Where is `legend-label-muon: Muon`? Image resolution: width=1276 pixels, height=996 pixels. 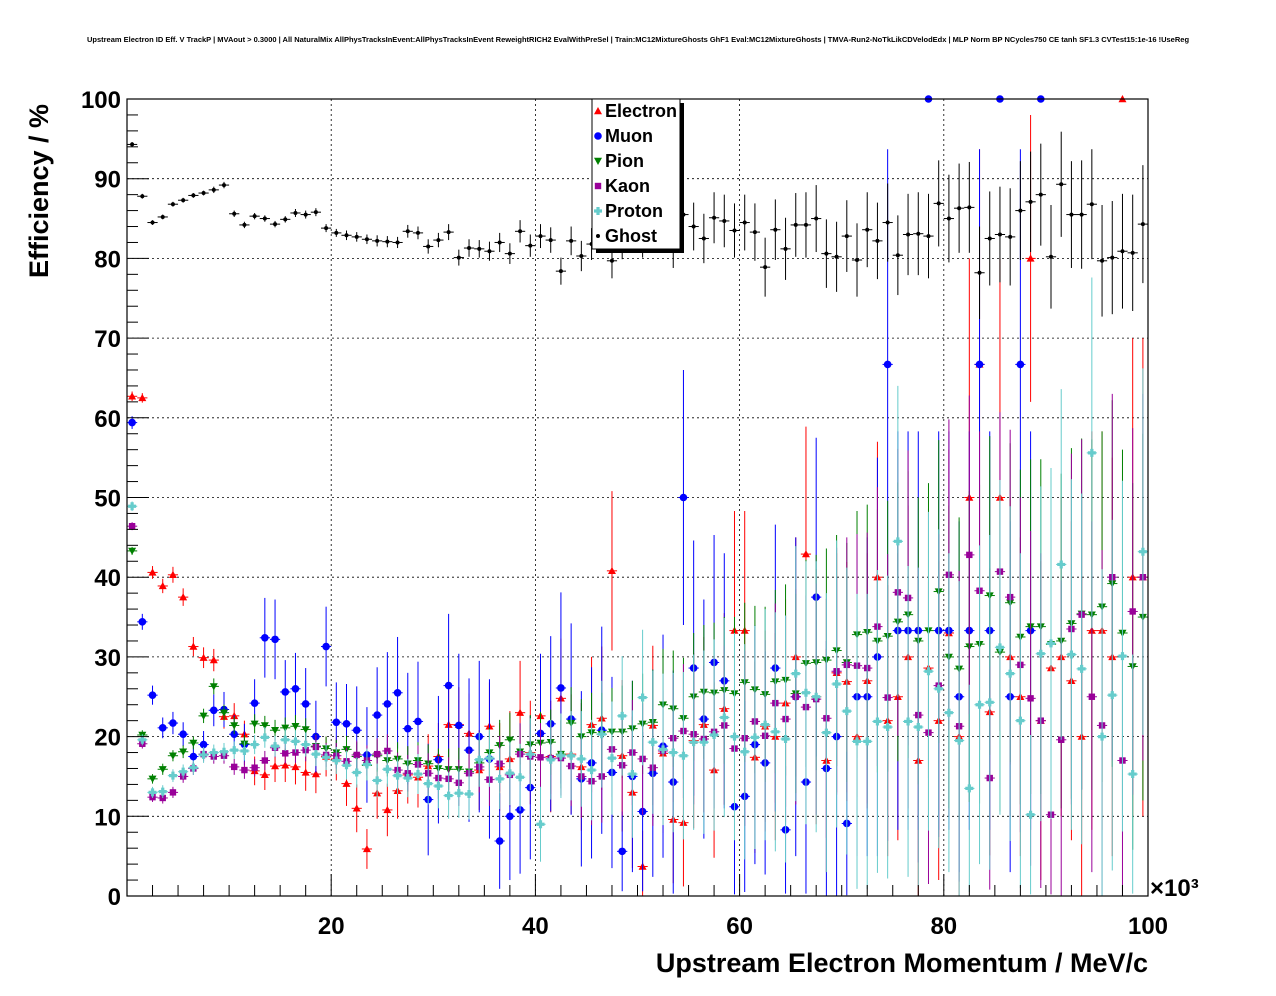
legend-label-muon: Muon is located at coordinates (629, 136).